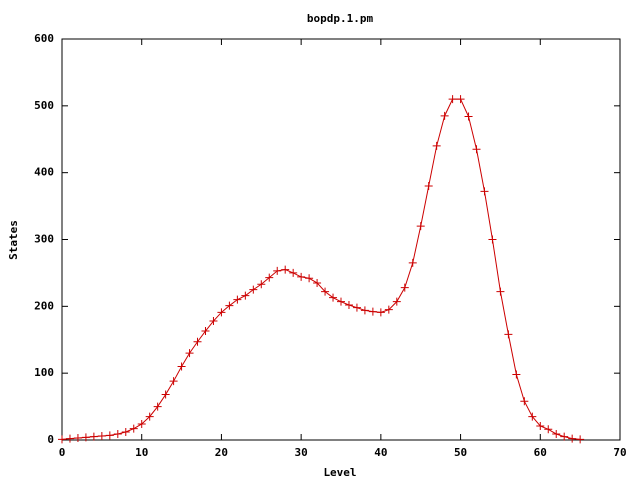  Describe the element at coordinates (13, 240) in the screenshot. I see `y-axis-label: States` at that location.